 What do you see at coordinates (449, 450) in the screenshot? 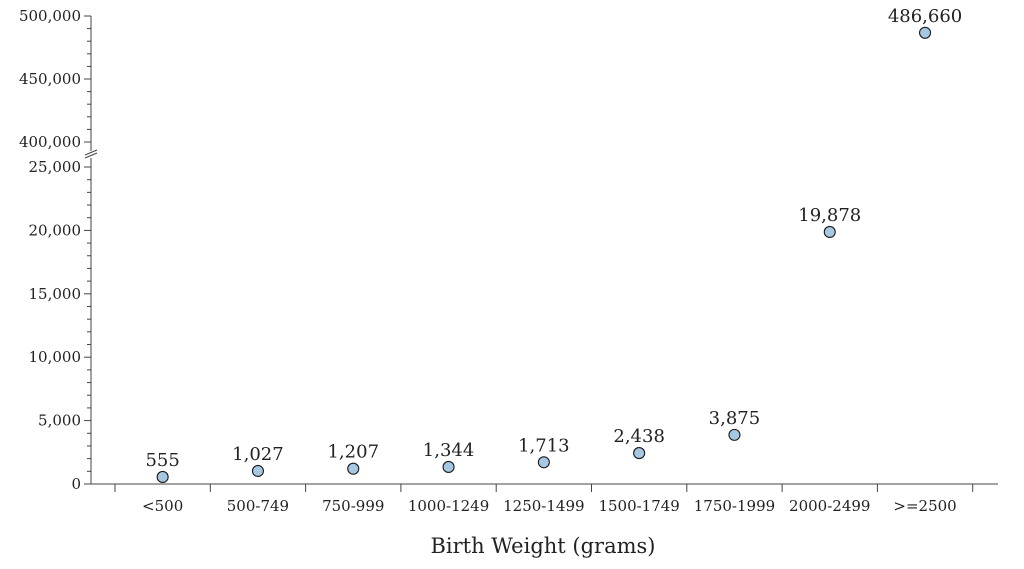
I see `data-label: 1,344` at bounding box center [449, 450].